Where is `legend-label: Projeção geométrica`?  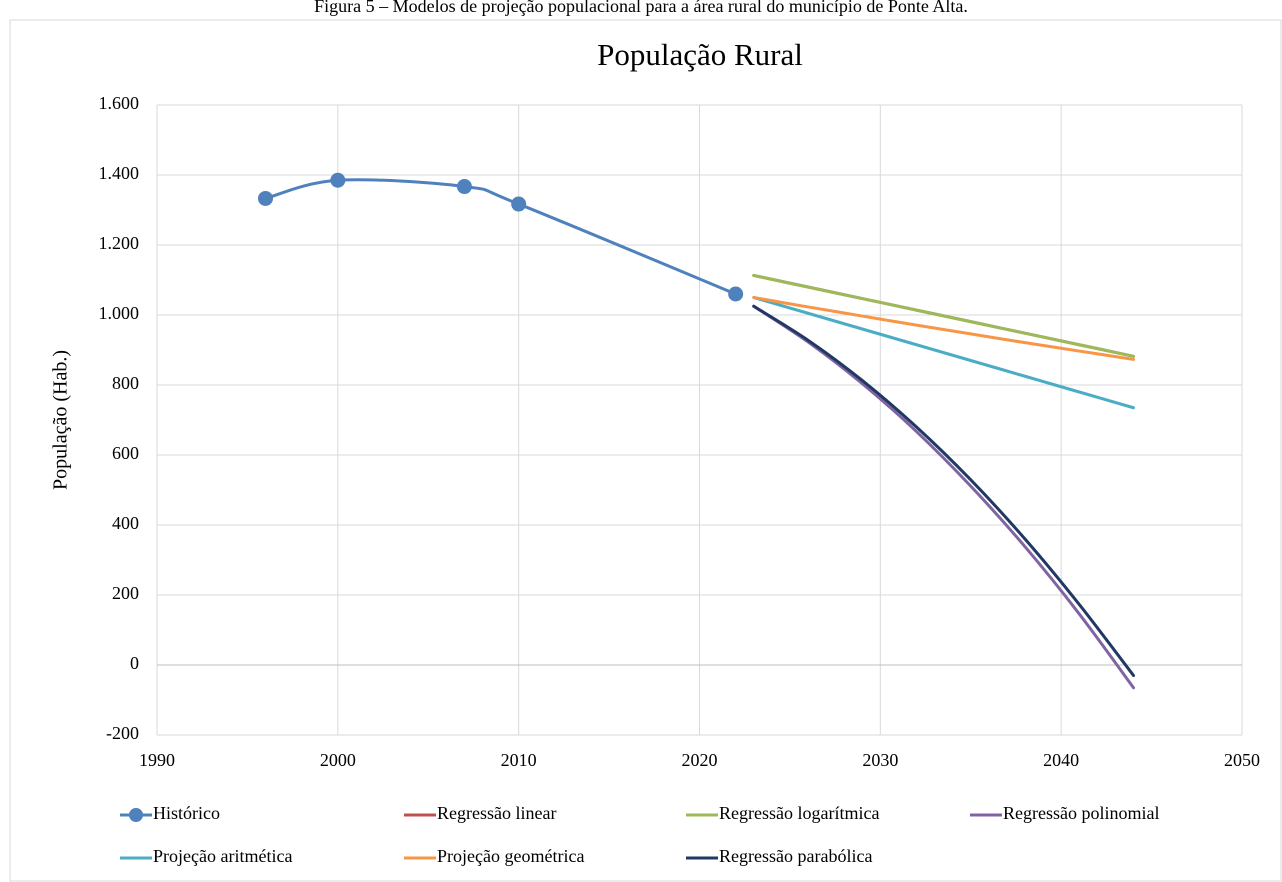
legend-label: Projeção geométrica is located at coordinates (510, 856).